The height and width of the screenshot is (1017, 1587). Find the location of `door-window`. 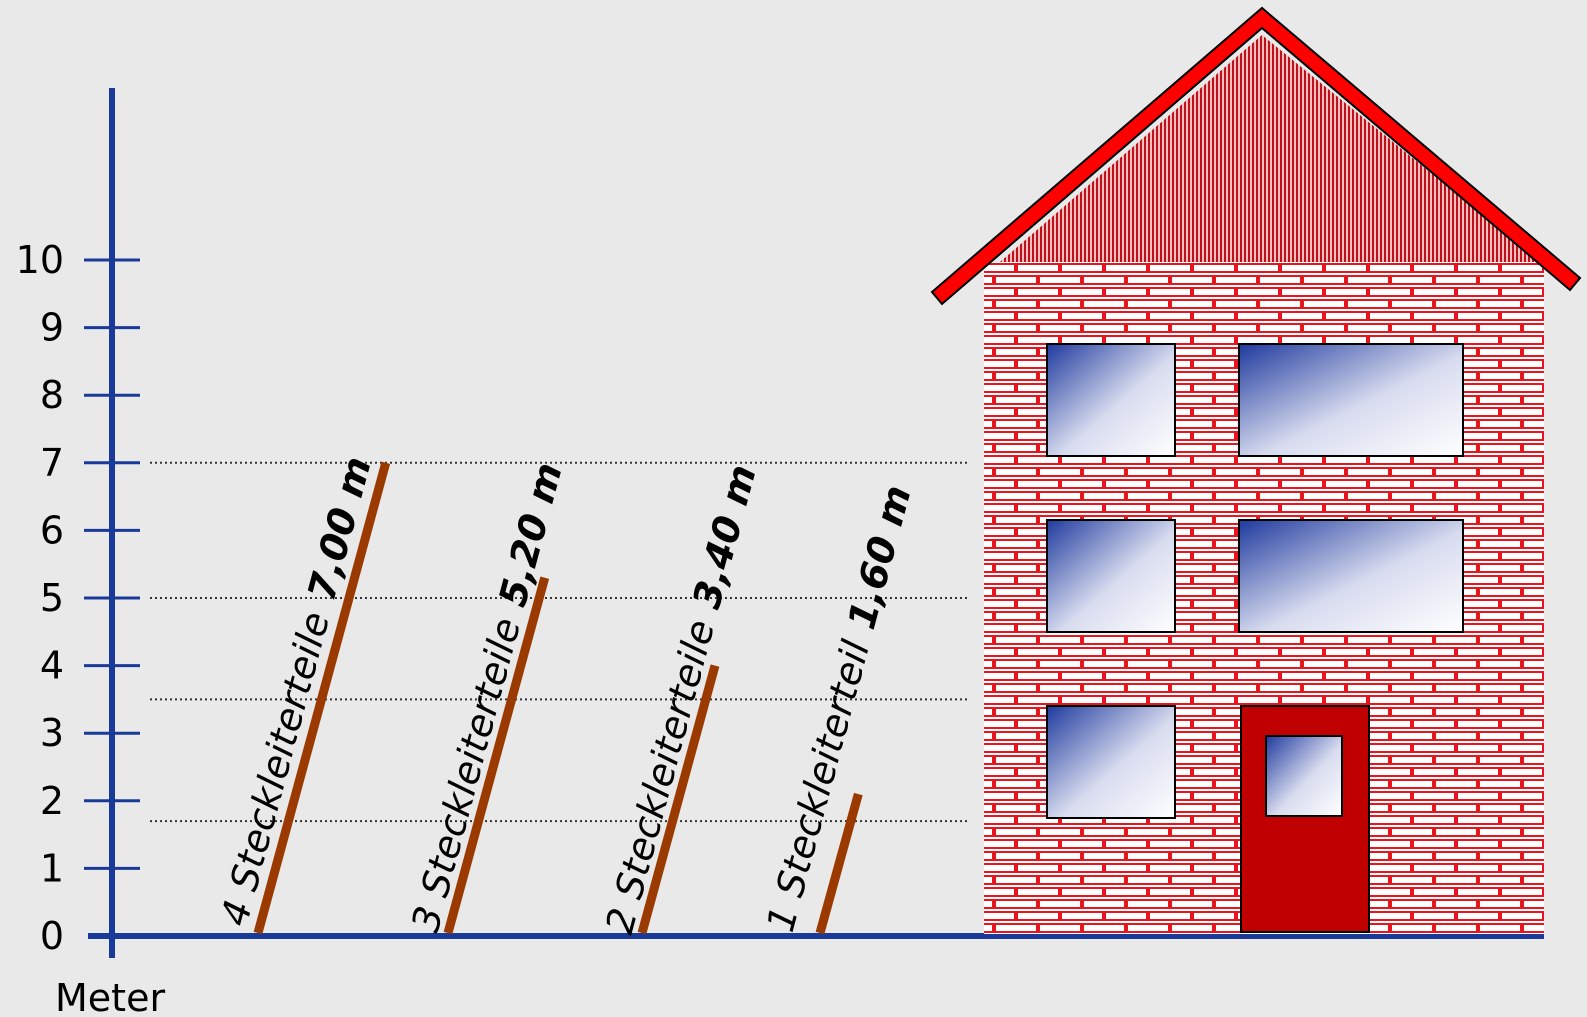

door-window is located at coordinates (1304, 776).